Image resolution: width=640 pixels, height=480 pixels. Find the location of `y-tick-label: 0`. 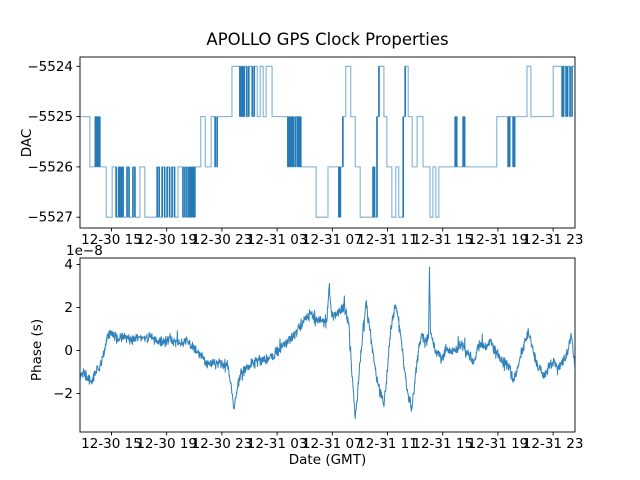

y-tick-label: 0 is located at coordinates (68, 351).